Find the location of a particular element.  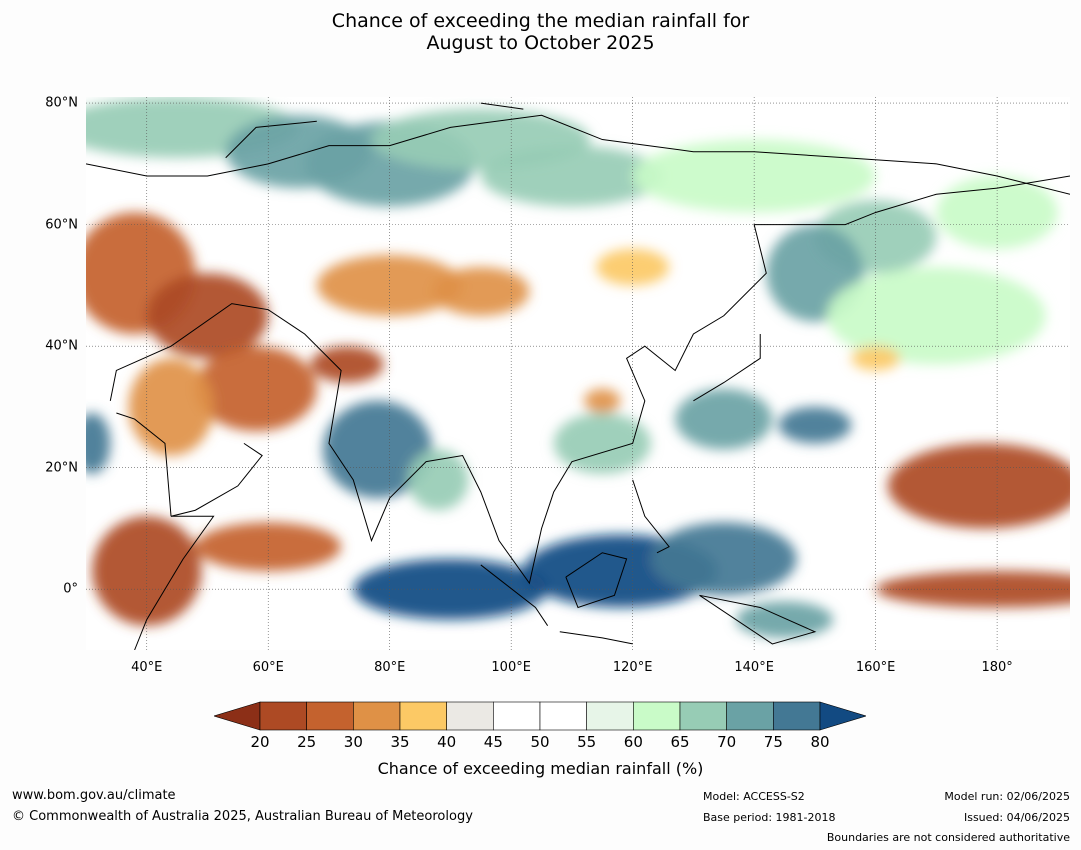

region-himalaya-dry is located at coordinates (347, 364).